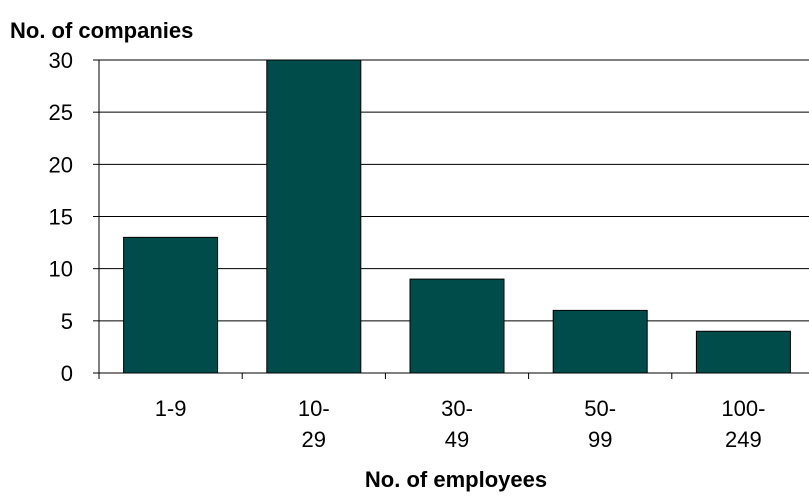  Describe the element at coordinates (171, 408) in the screenshot. I see `x-tick-label: 1-9` at that location.